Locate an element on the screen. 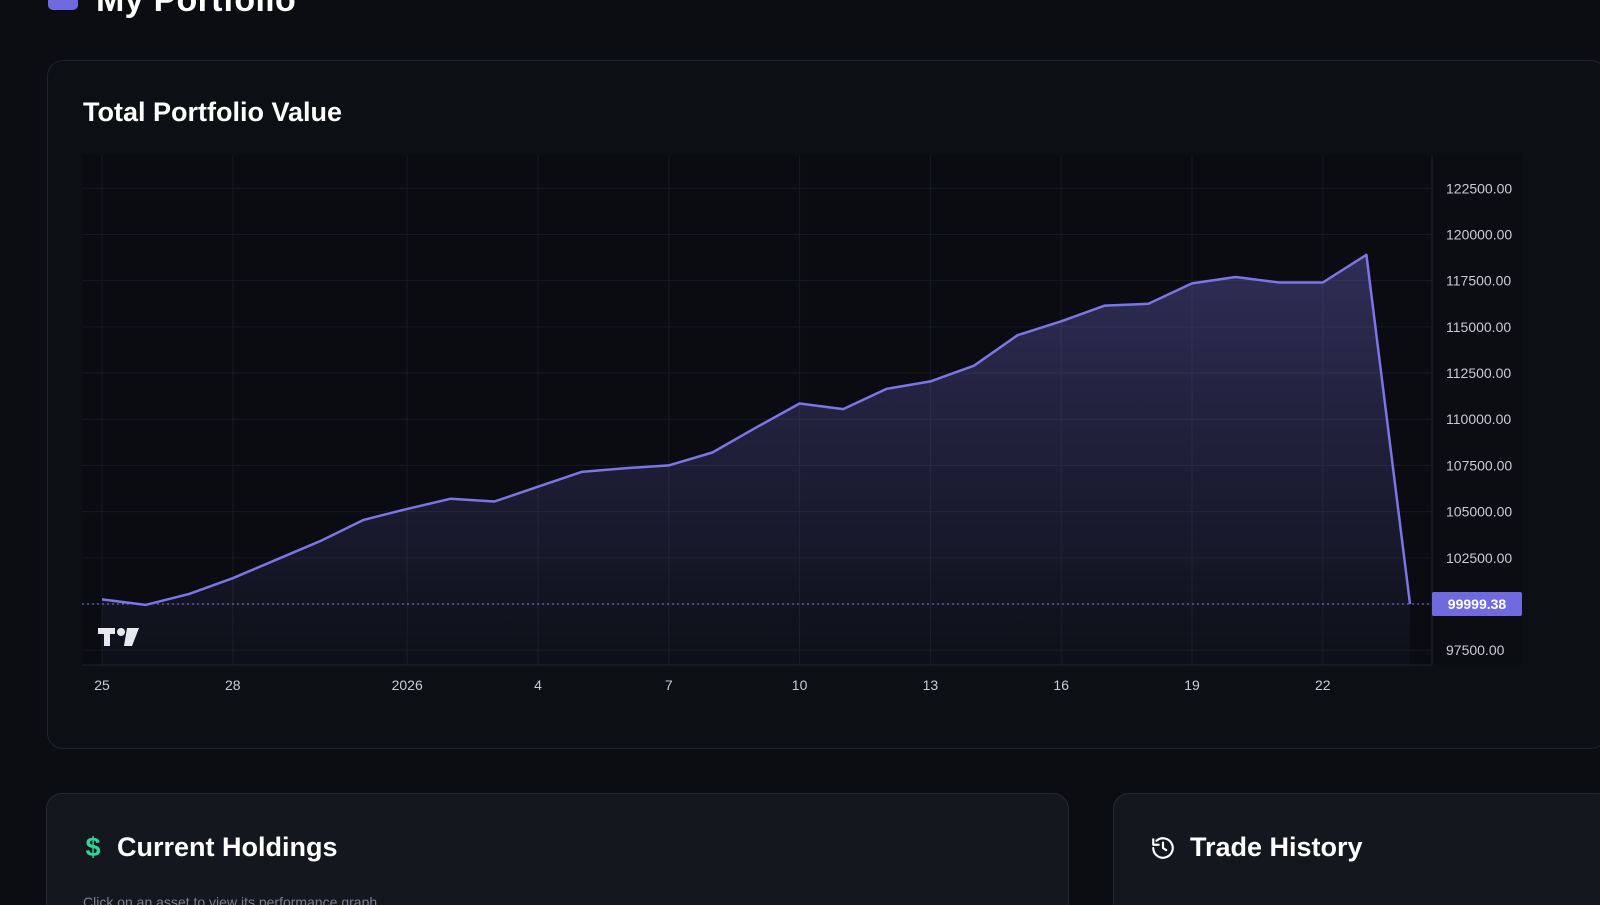  y-tick-label: 112500.00 is located at coordinates (1478, 373).